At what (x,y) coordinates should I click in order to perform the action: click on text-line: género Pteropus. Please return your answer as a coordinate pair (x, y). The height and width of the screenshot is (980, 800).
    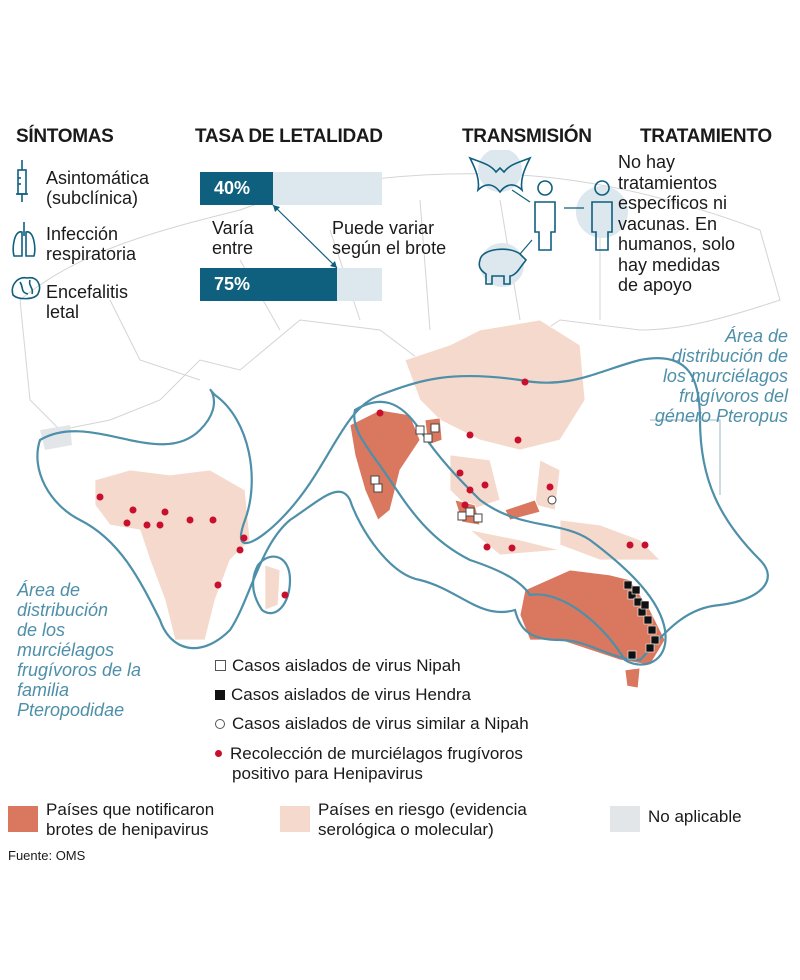
    Looking at the image, I should click on (721, 416).